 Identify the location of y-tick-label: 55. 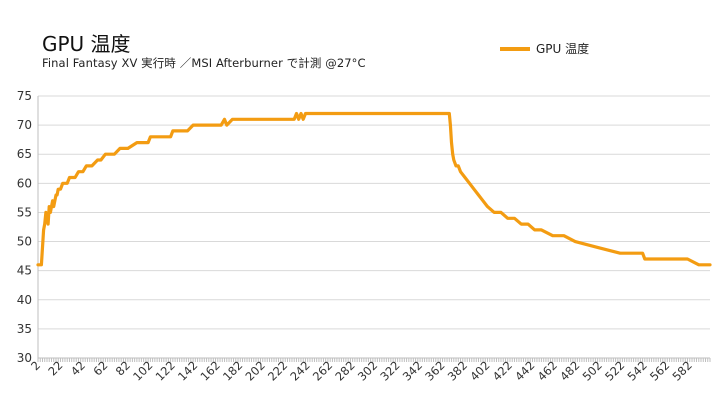
(24, 212).